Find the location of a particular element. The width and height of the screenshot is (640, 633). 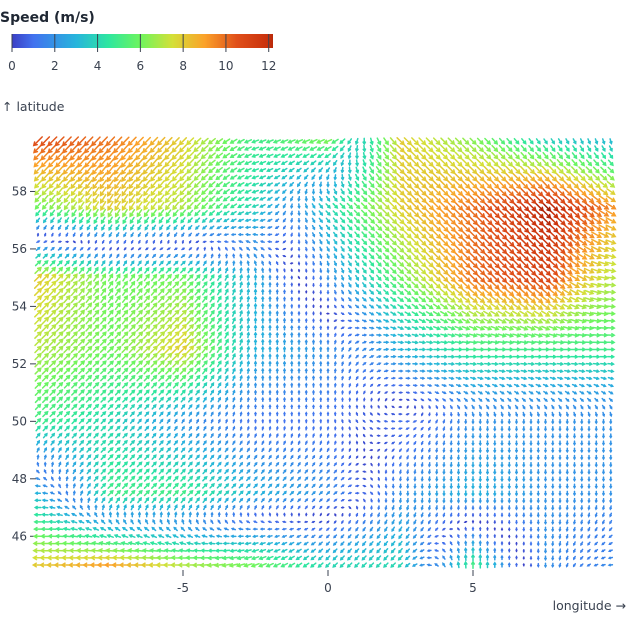

legend-title: Speed (m/s) is located at coordinates (47, 18).